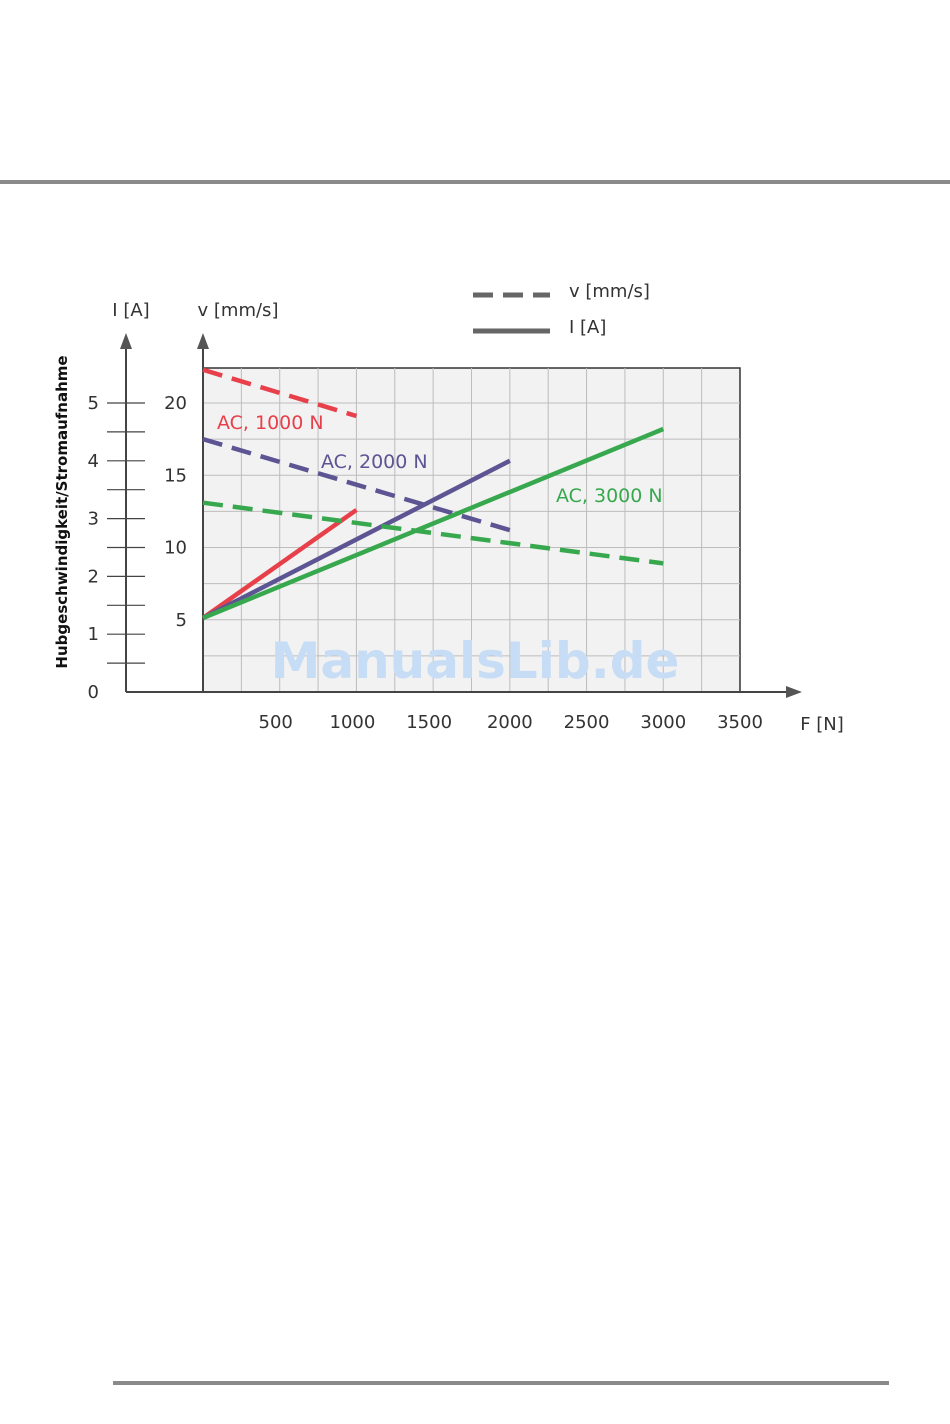 The width and height of the screenshot is (950, 1424). What do you see at coordinates (126, 341) in the screenshot?
I see `current-axis-arrow` at bounding box center [126, 341].